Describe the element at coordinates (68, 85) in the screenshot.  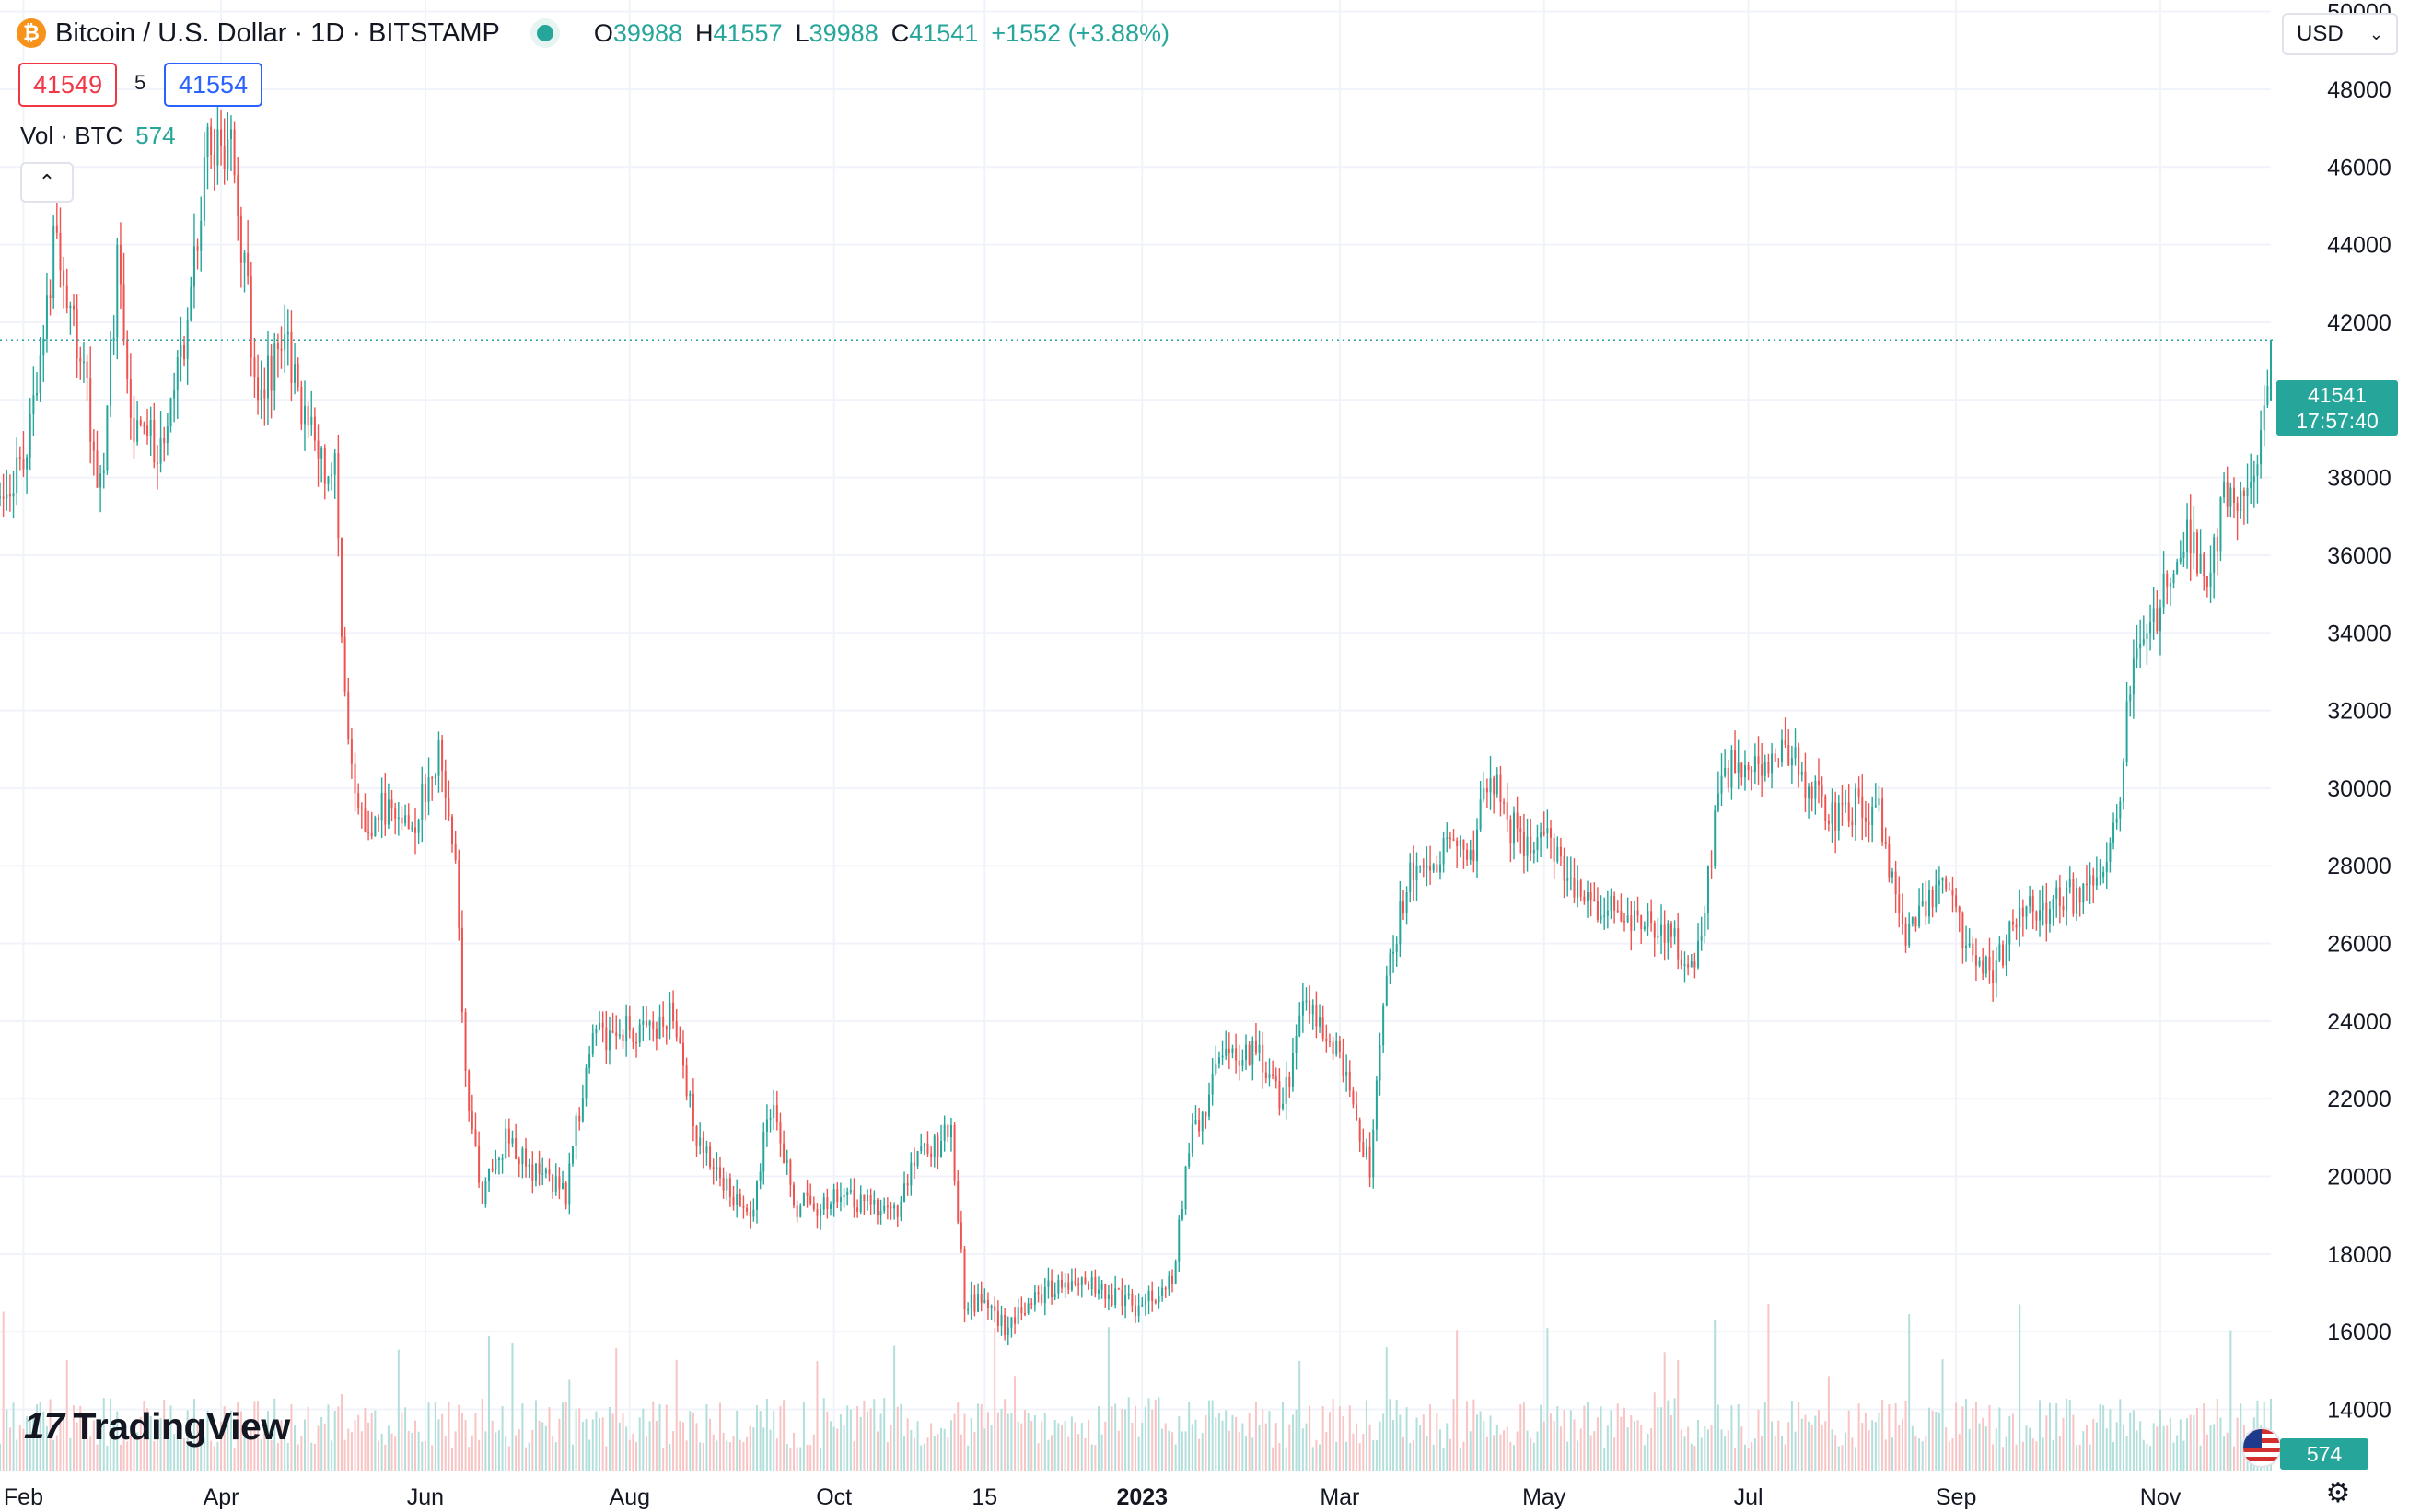
I see `sell-price-button: 41549` at that location.